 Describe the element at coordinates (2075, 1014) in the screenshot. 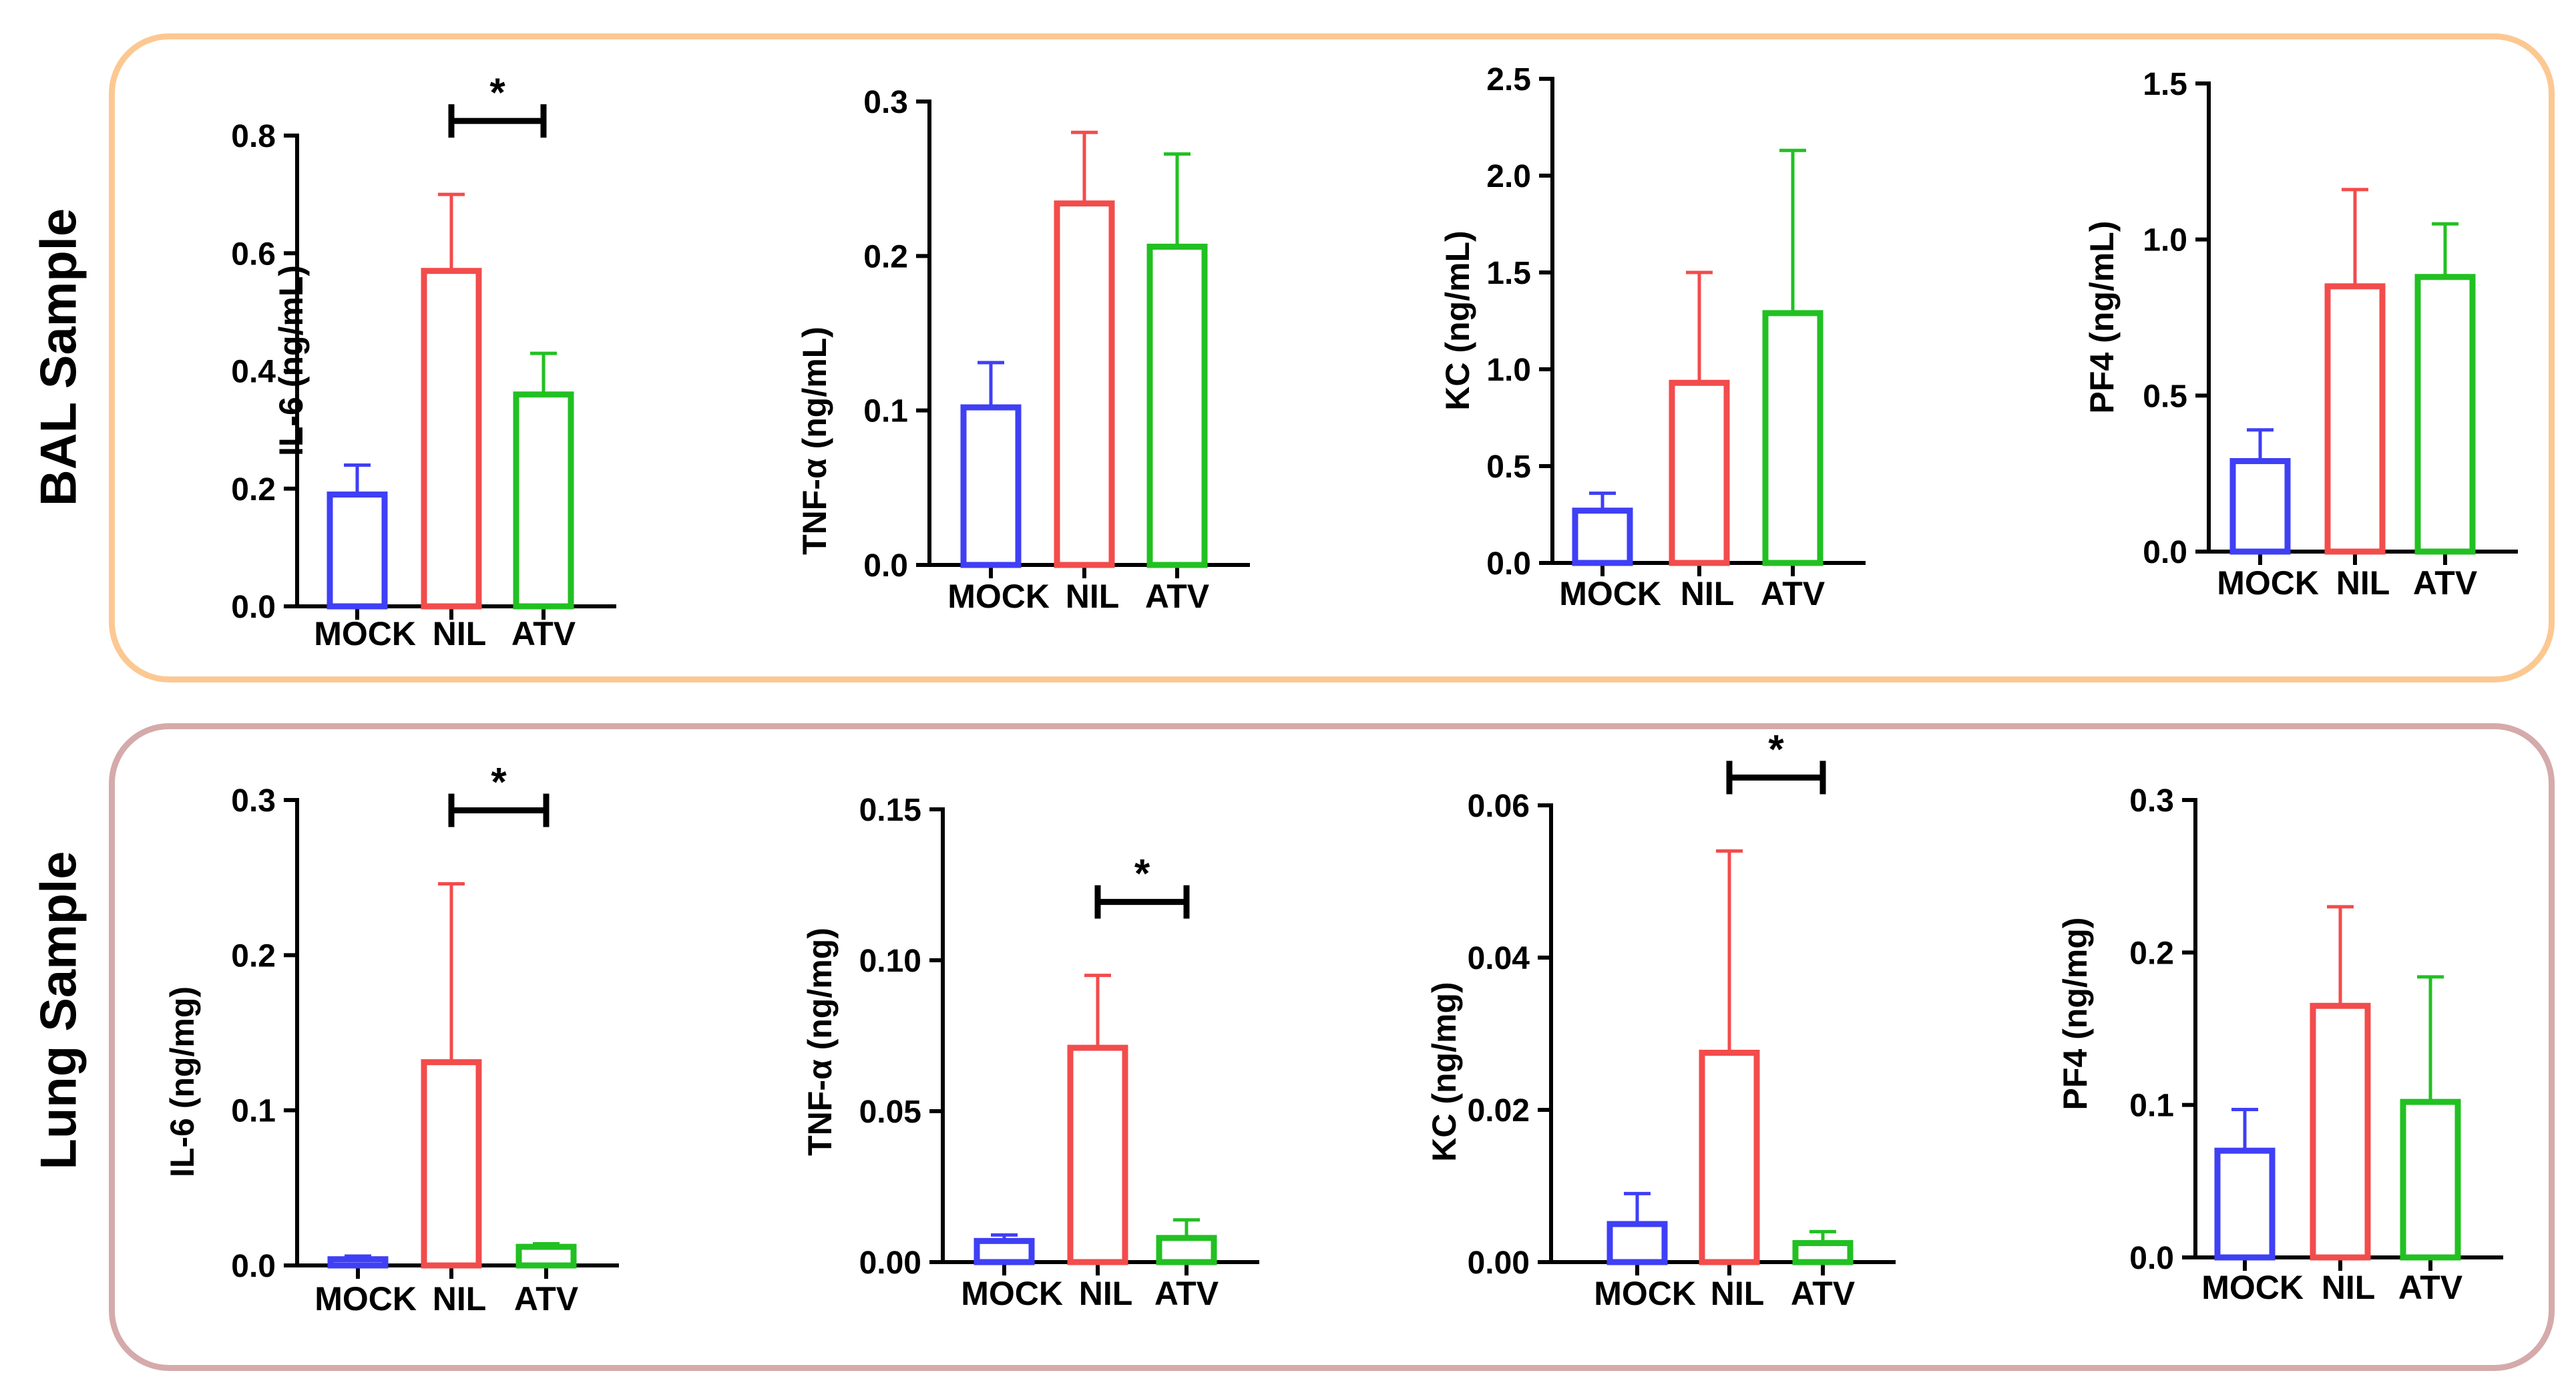

I see `y-axis-label: PF4 (ng/mg)` at that location.